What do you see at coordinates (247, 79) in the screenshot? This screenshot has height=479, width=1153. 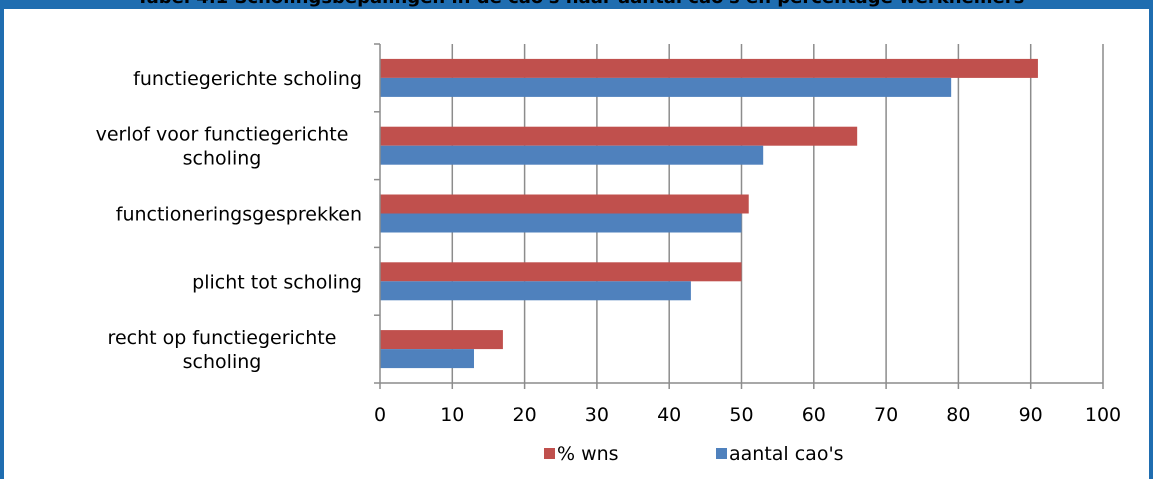 I see `category-label: functiegerichte scholing` at bounding box center [247, 79].